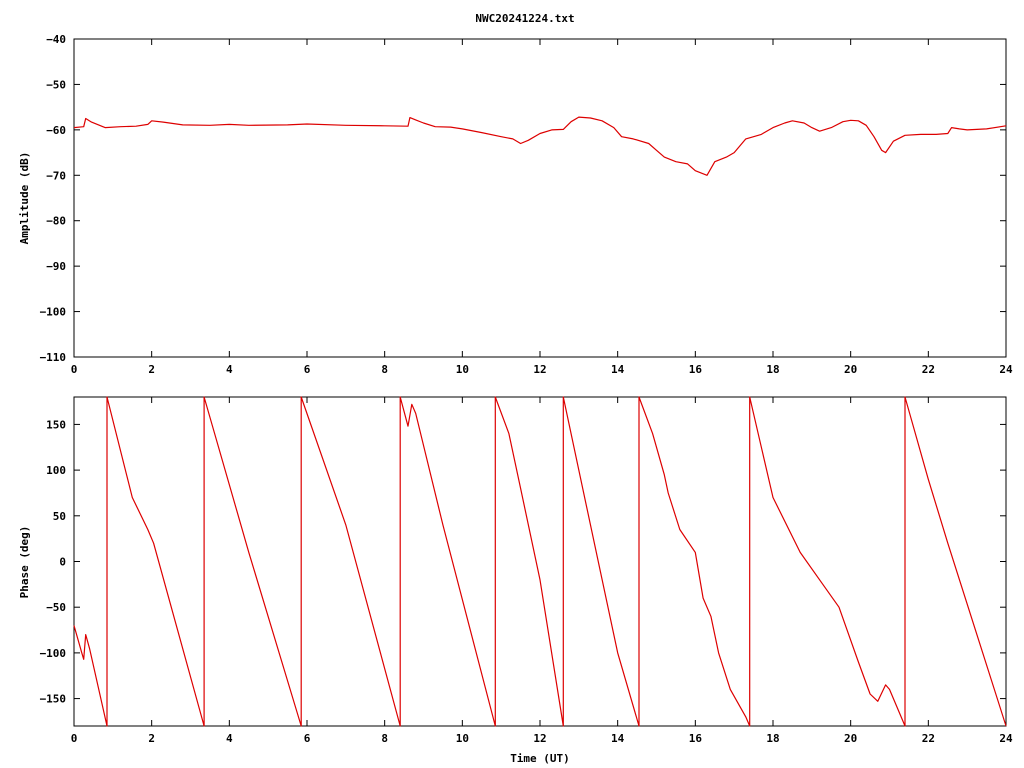 The width and height of the screenshot is (1024, 768). I want to click on amplitude-series, so click(540, 146).